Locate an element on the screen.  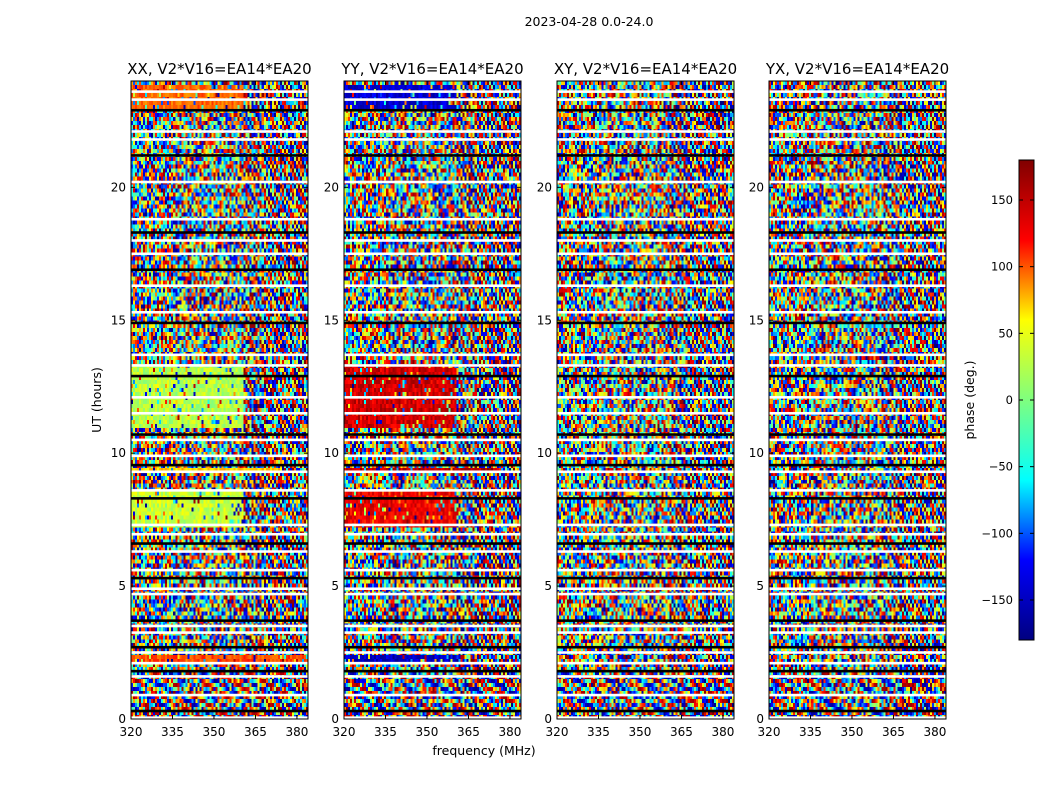
x-tick-label: 380 is located at coordinates (509, 732).